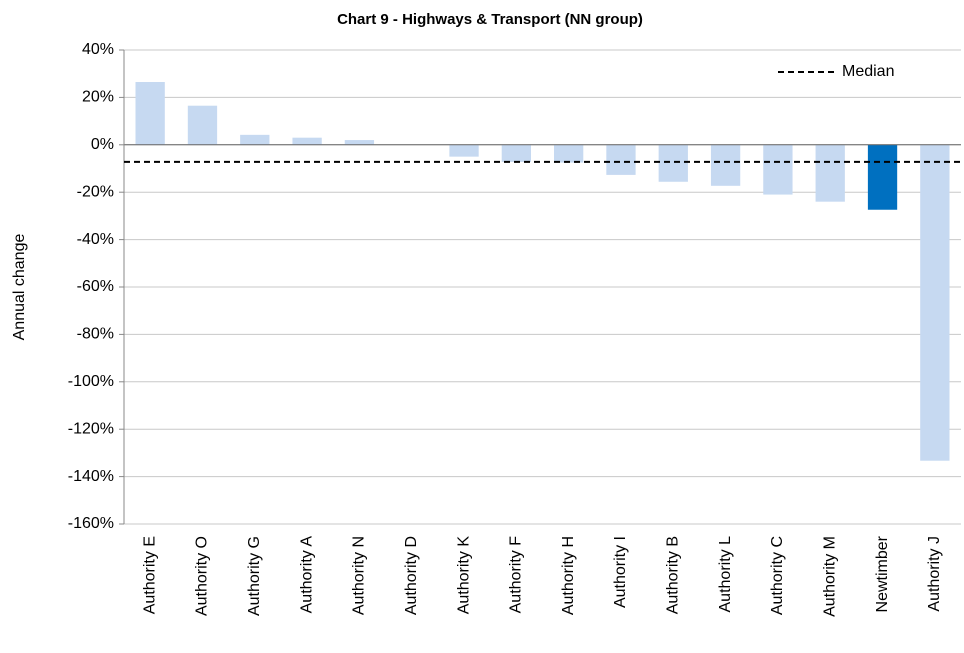 This screenshot has height=653, width=964. What do you see at coordinates (463, 575) in the screenshot?
I see `x-tick-label: Authority K` at bounding box center [463, 575].